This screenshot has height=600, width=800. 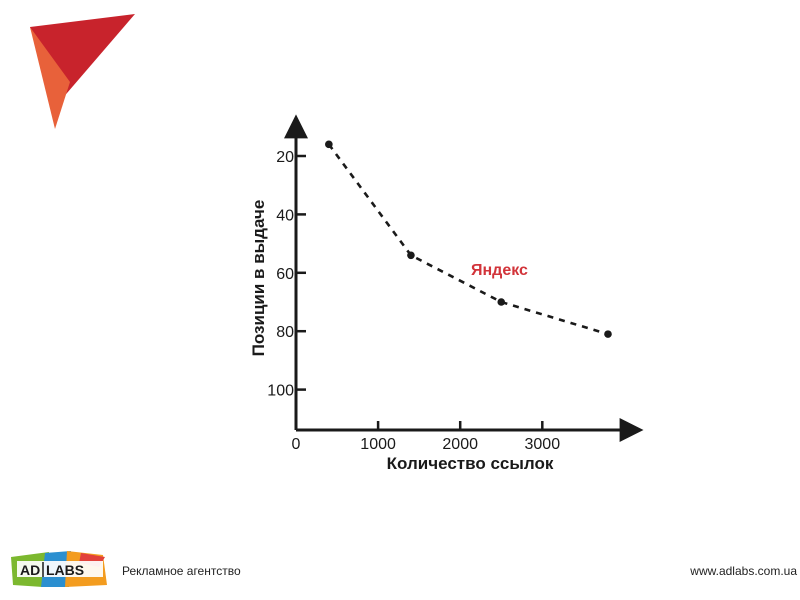 What do you see at coordinates (543, 444) in the screenshot?
I see `x-tick-label: 3000` at bounding box center [543, 444].